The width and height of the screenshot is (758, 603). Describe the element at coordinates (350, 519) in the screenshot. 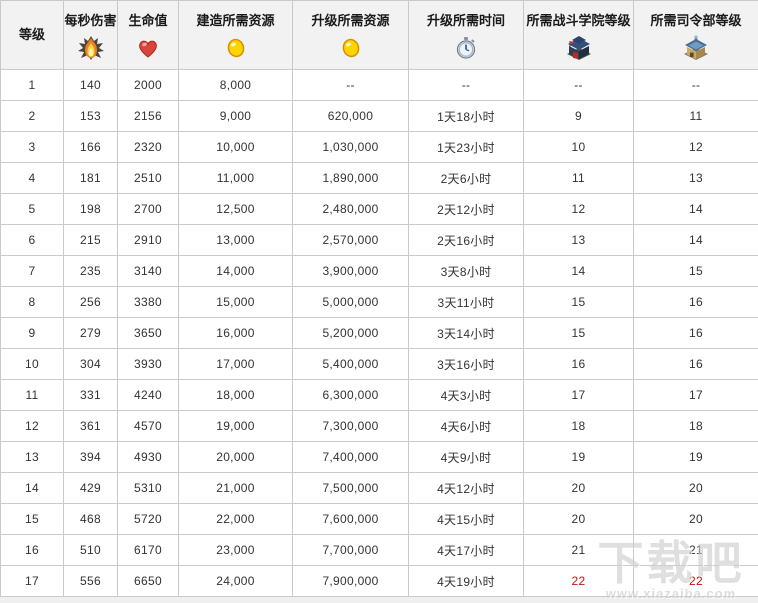

I see `upgrade-cost-cell: 7,600,000` at that location.